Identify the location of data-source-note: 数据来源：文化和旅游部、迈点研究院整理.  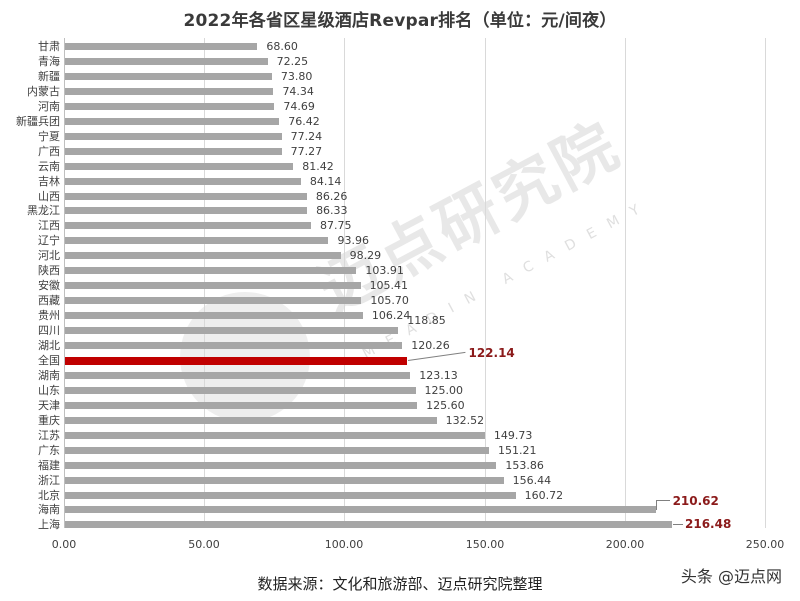
(400, 584).